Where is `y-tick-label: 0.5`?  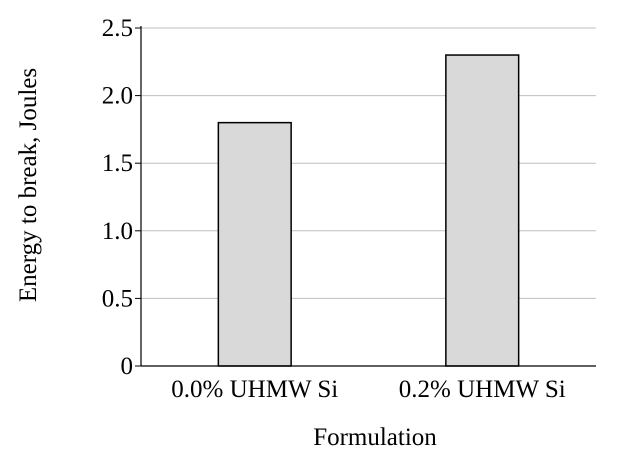 y-tick-label: 0.5 is located at coordinates (117, 298).